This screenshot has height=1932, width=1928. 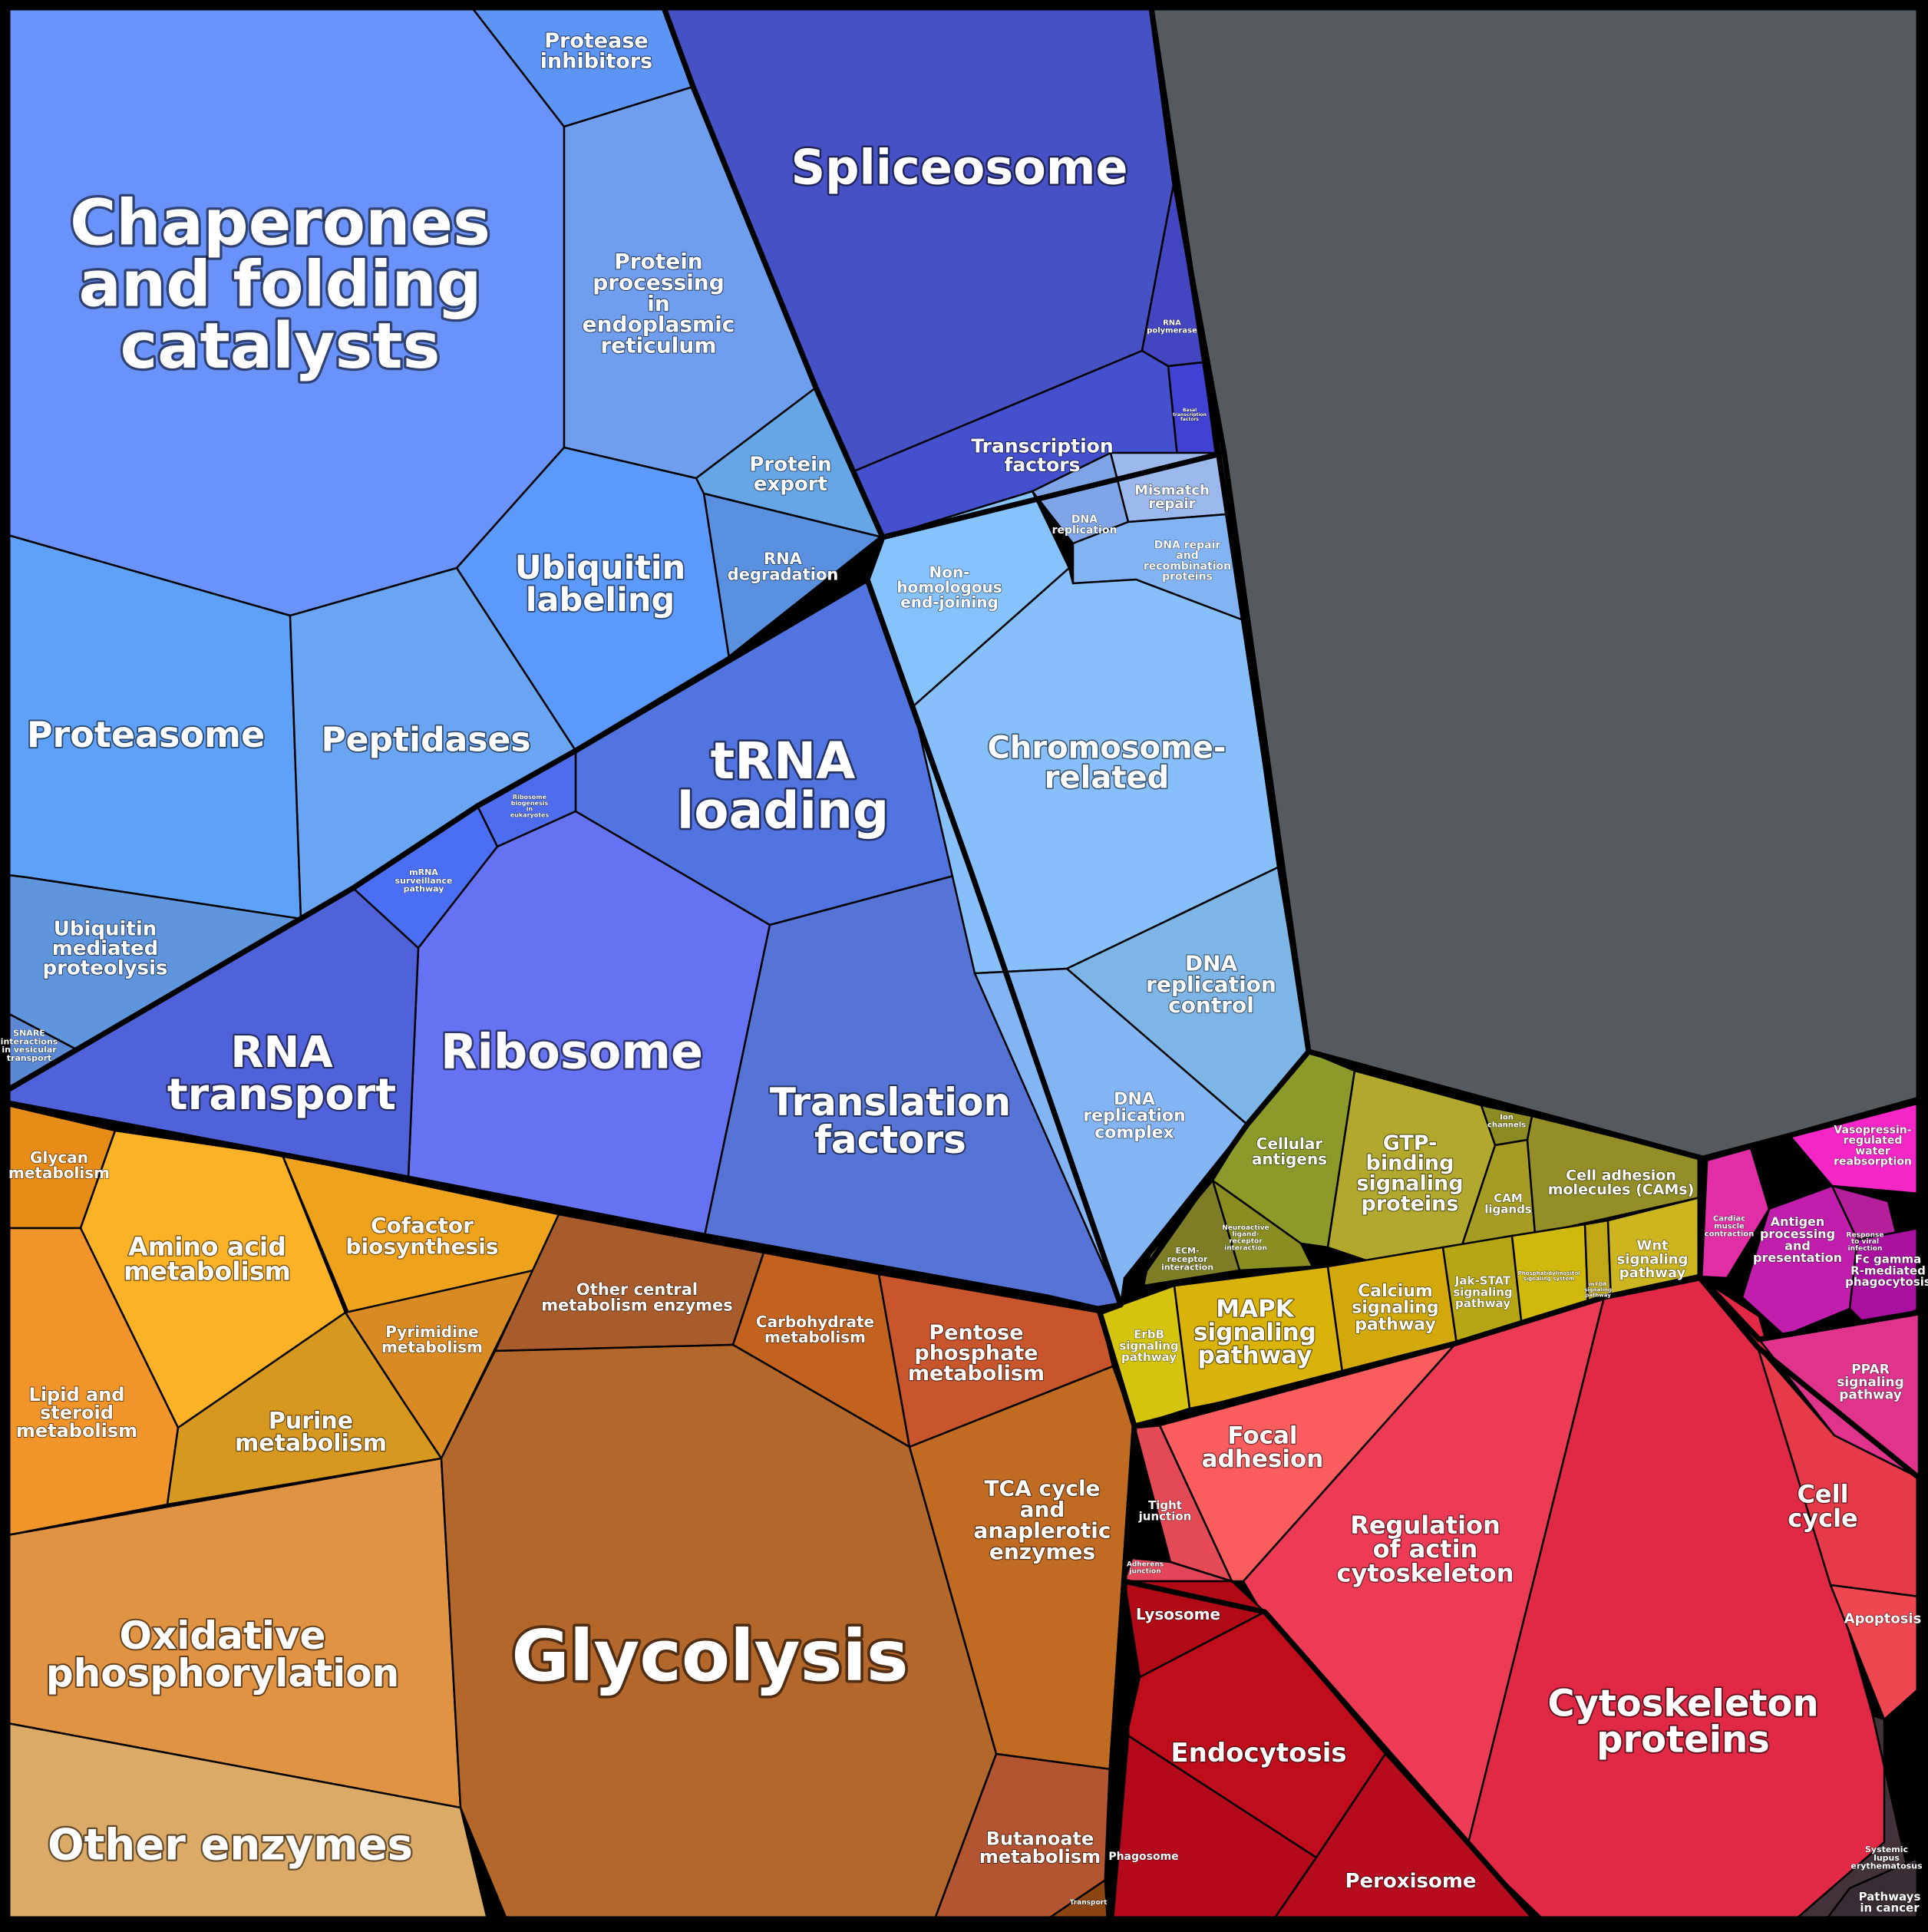 What do you see at coordinates (815, 1329) in the screenshot?
I see `label-carbohydrate: Carbohydrate metabolism` at bounding box center [815, 1329].